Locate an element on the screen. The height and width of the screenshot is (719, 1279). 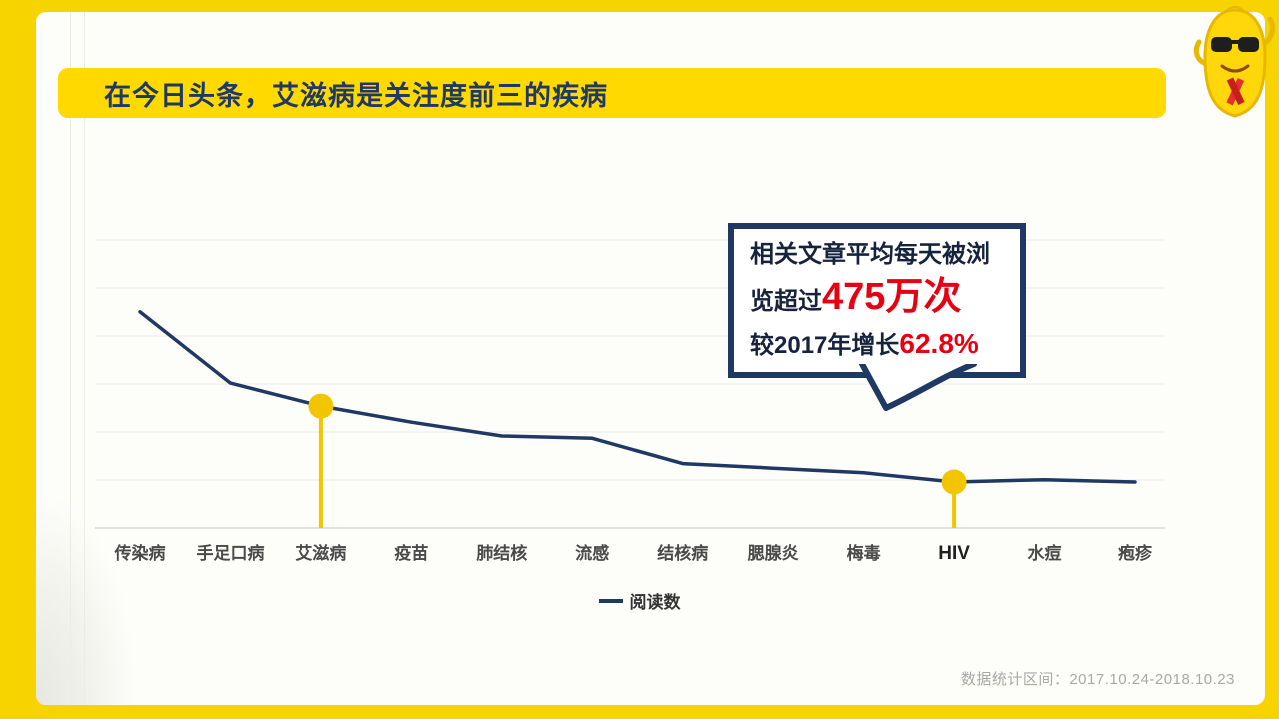
x-axis-label: 肺结核 is located at coordinates (501, 553).